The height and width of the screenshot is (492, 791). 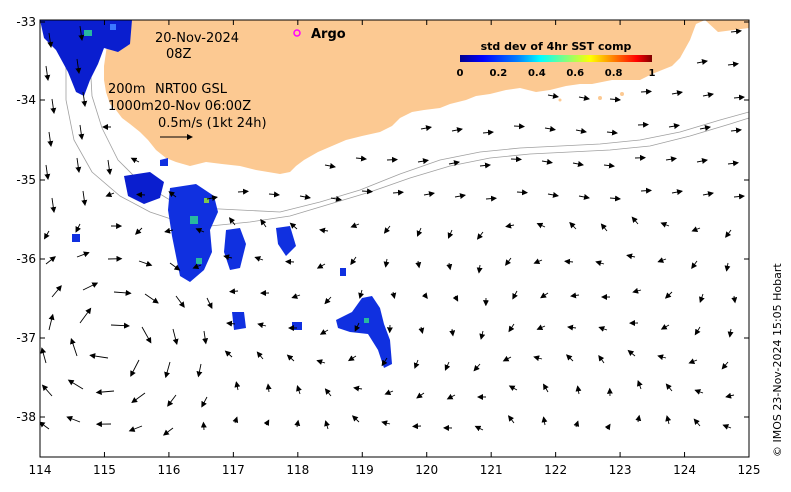 What do you see at coordinates (26, 180) in the screenshot?
I see `lat-tick-label: -35` at bounding box center [26, 180].